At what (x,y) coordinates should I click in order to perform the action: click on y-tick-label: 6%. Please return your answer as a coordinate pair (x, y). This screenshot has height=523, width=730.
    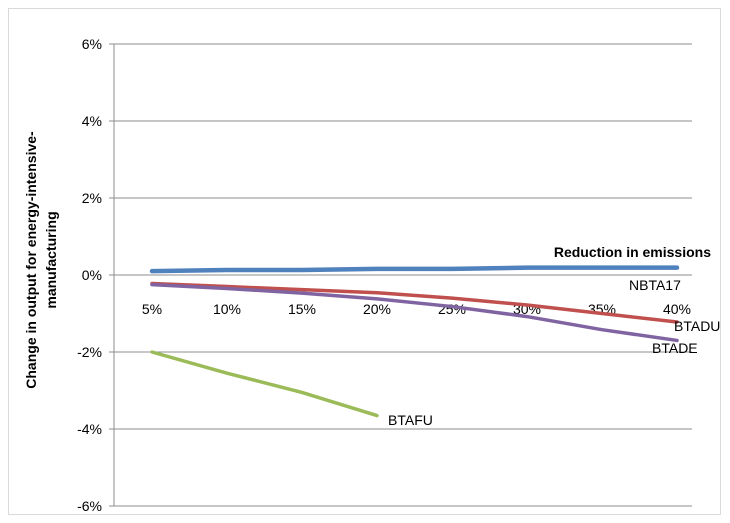
    Looking at the image, I should click on (92, 44).